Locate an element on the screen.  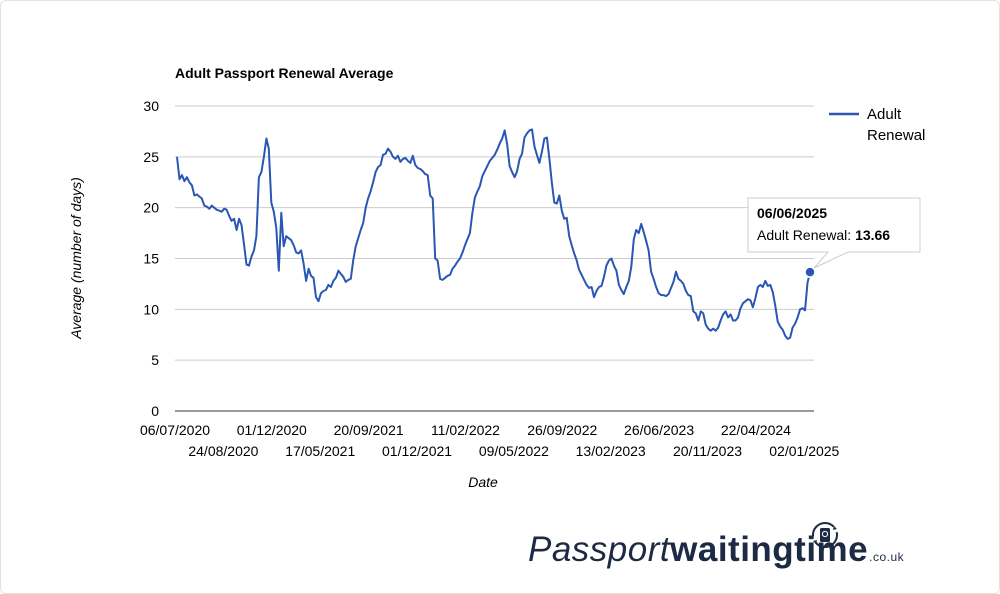
tooltip: 06/06/2025 Adult Renewal: 13.66 is located at coordinates (834, 233).